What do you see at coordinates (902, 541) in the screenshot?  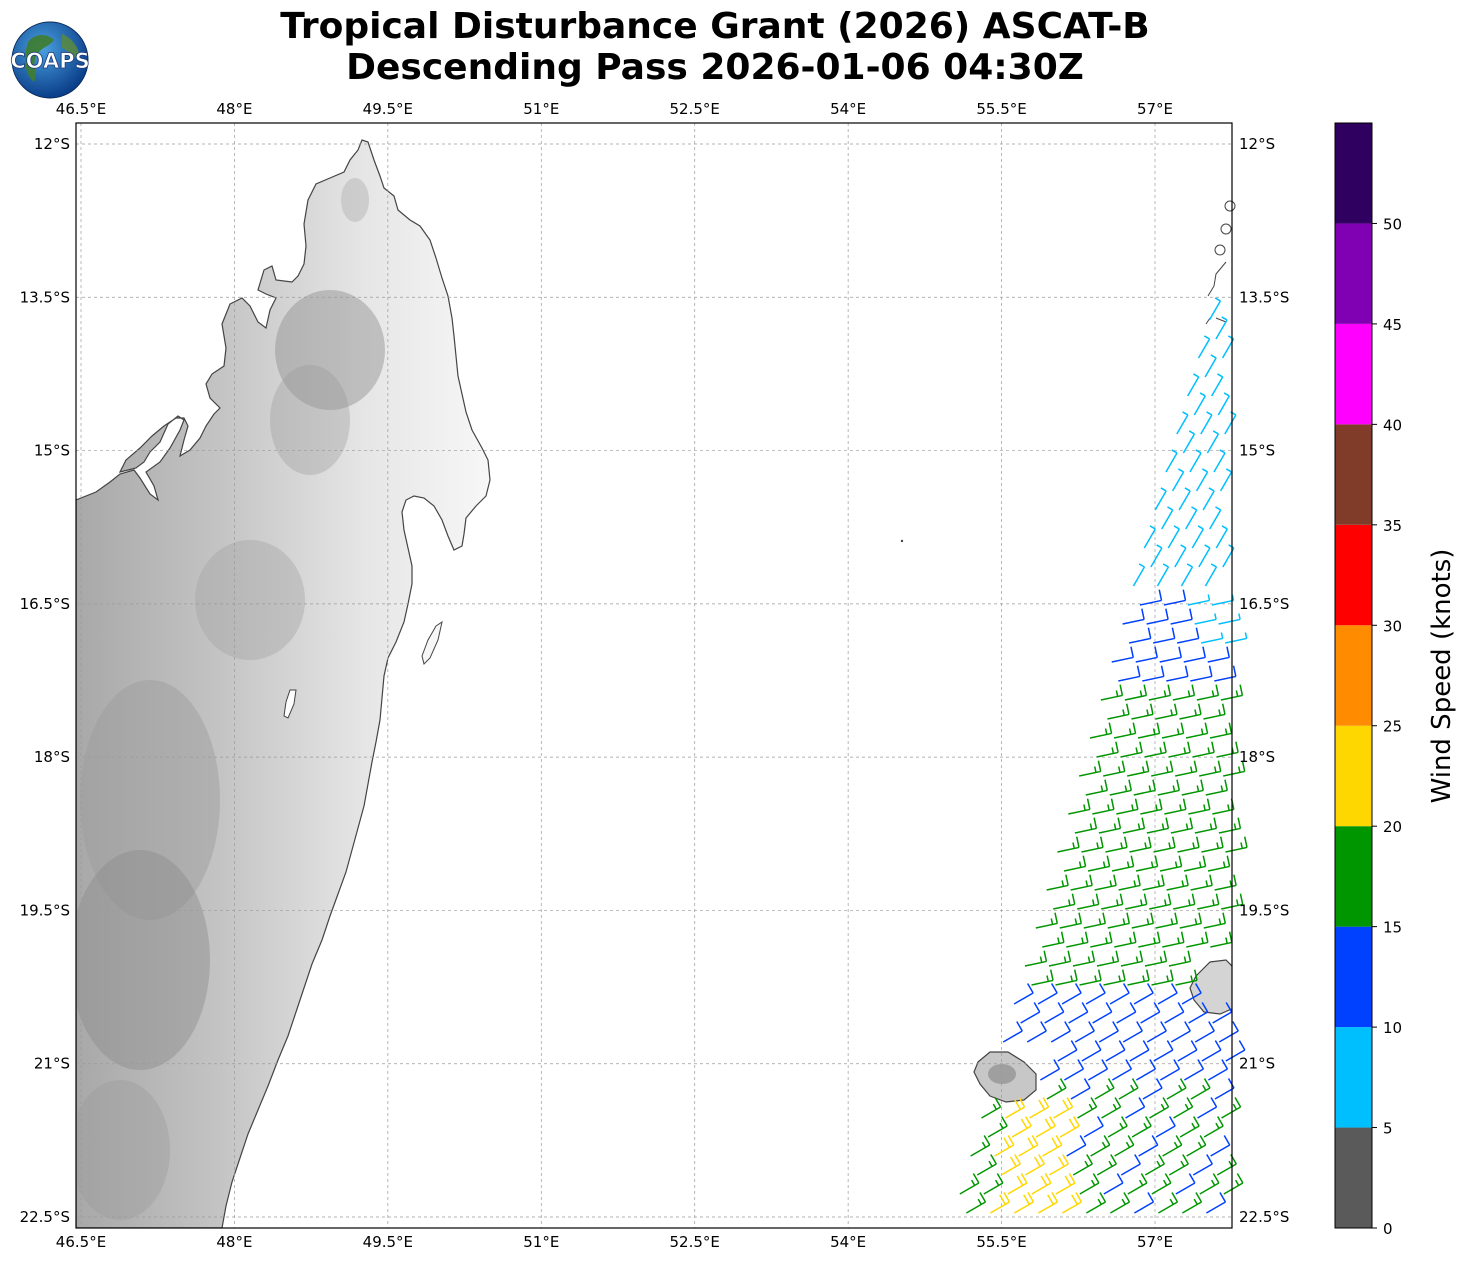 I see `tromelin-islet` at bounding box center [902, 541].